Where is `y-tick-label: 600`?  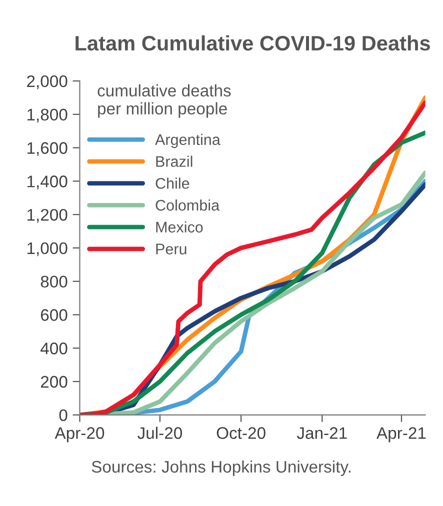 y-tick-label: 600 is located at coordinates (54, 315).